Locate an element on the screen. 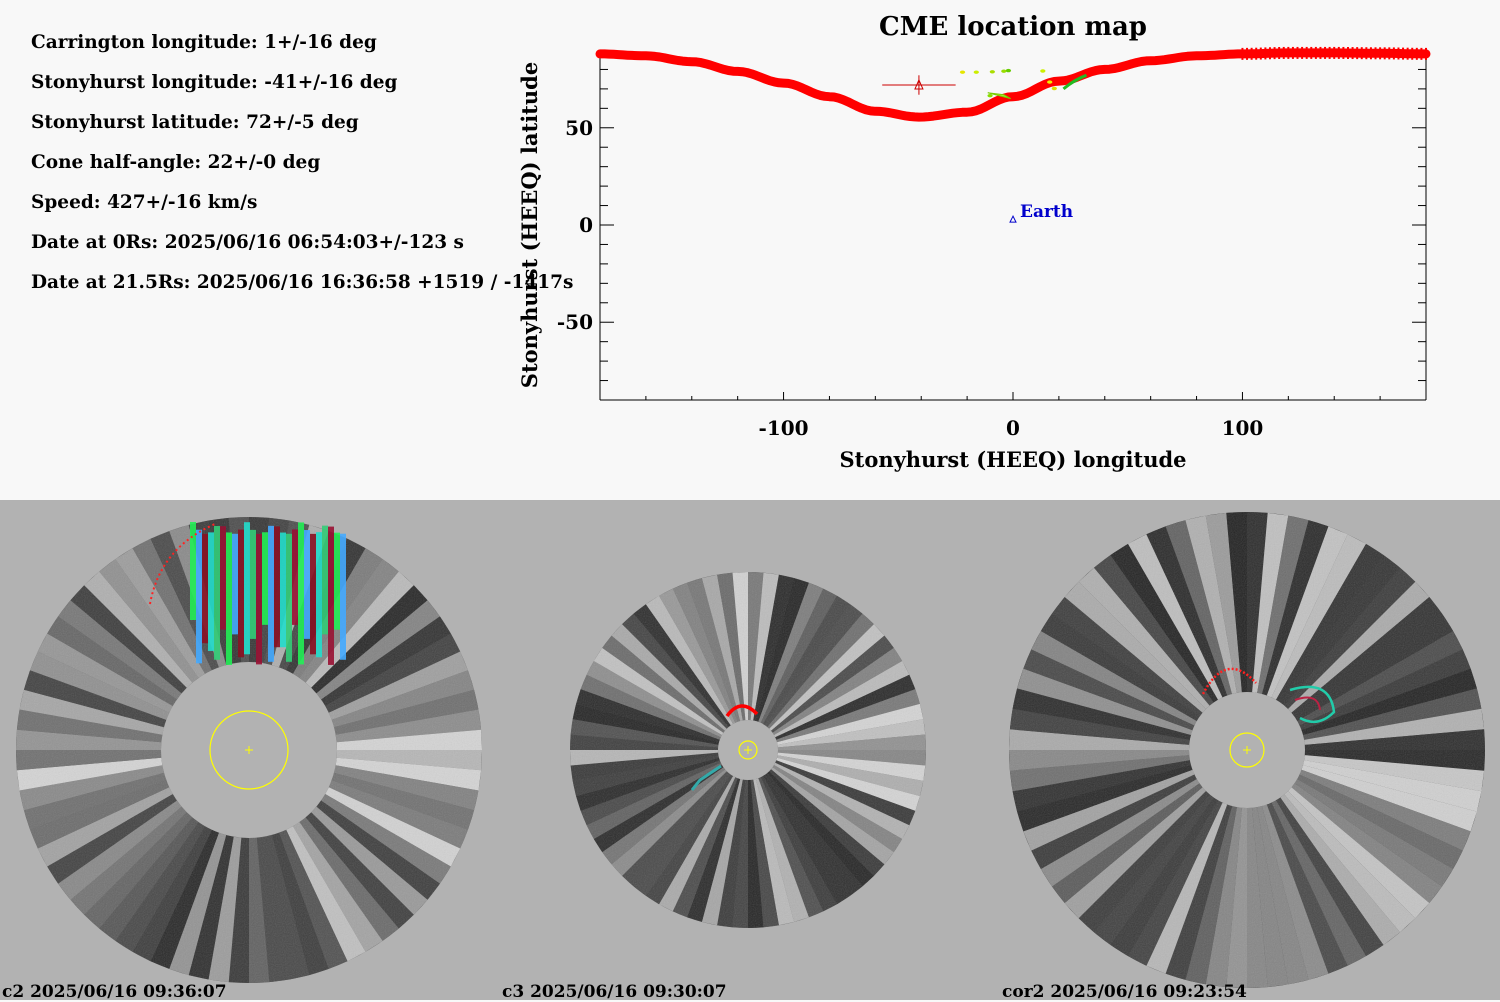 This screenshot has width=1500, height=1002. cor2-cme-detection-inner is located at coordinates (1307, 703).